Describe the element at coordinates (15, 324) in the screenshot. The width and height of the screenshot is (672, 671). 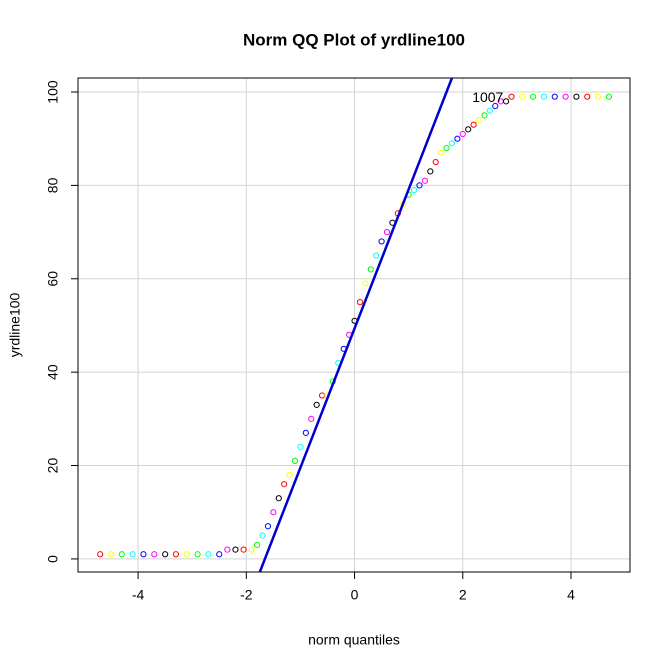
I see `y-axis-label: yrdline100` at that location.